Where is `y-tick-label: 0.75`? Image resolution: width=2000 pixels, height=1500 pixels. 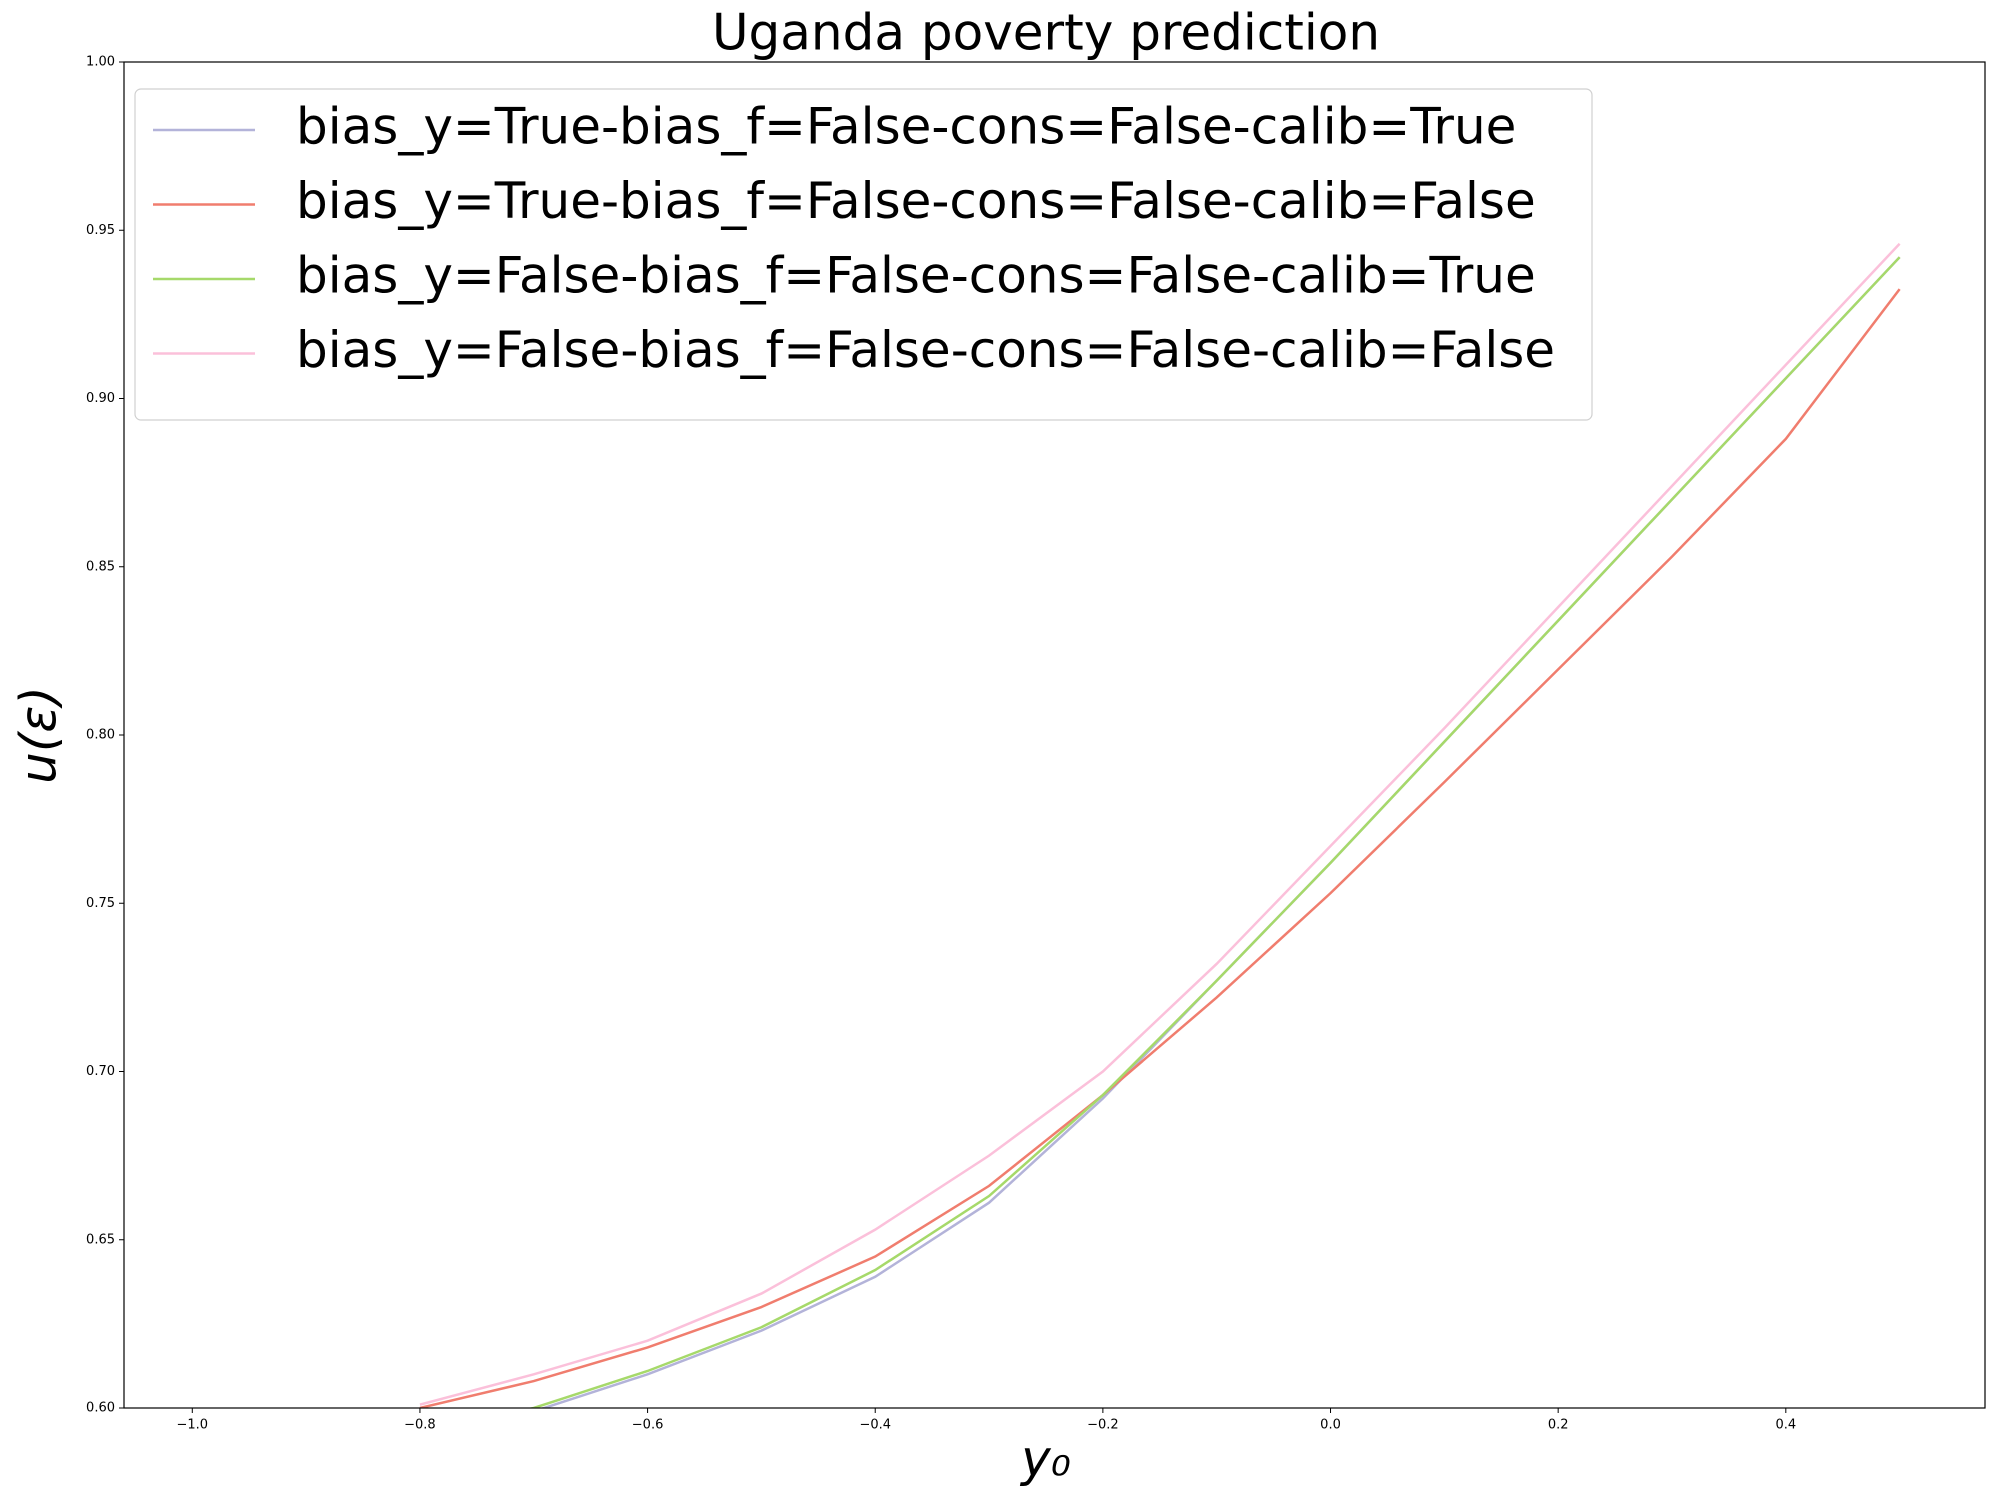 y-tick-label: 0.75 is located at coordinates (100, 903).